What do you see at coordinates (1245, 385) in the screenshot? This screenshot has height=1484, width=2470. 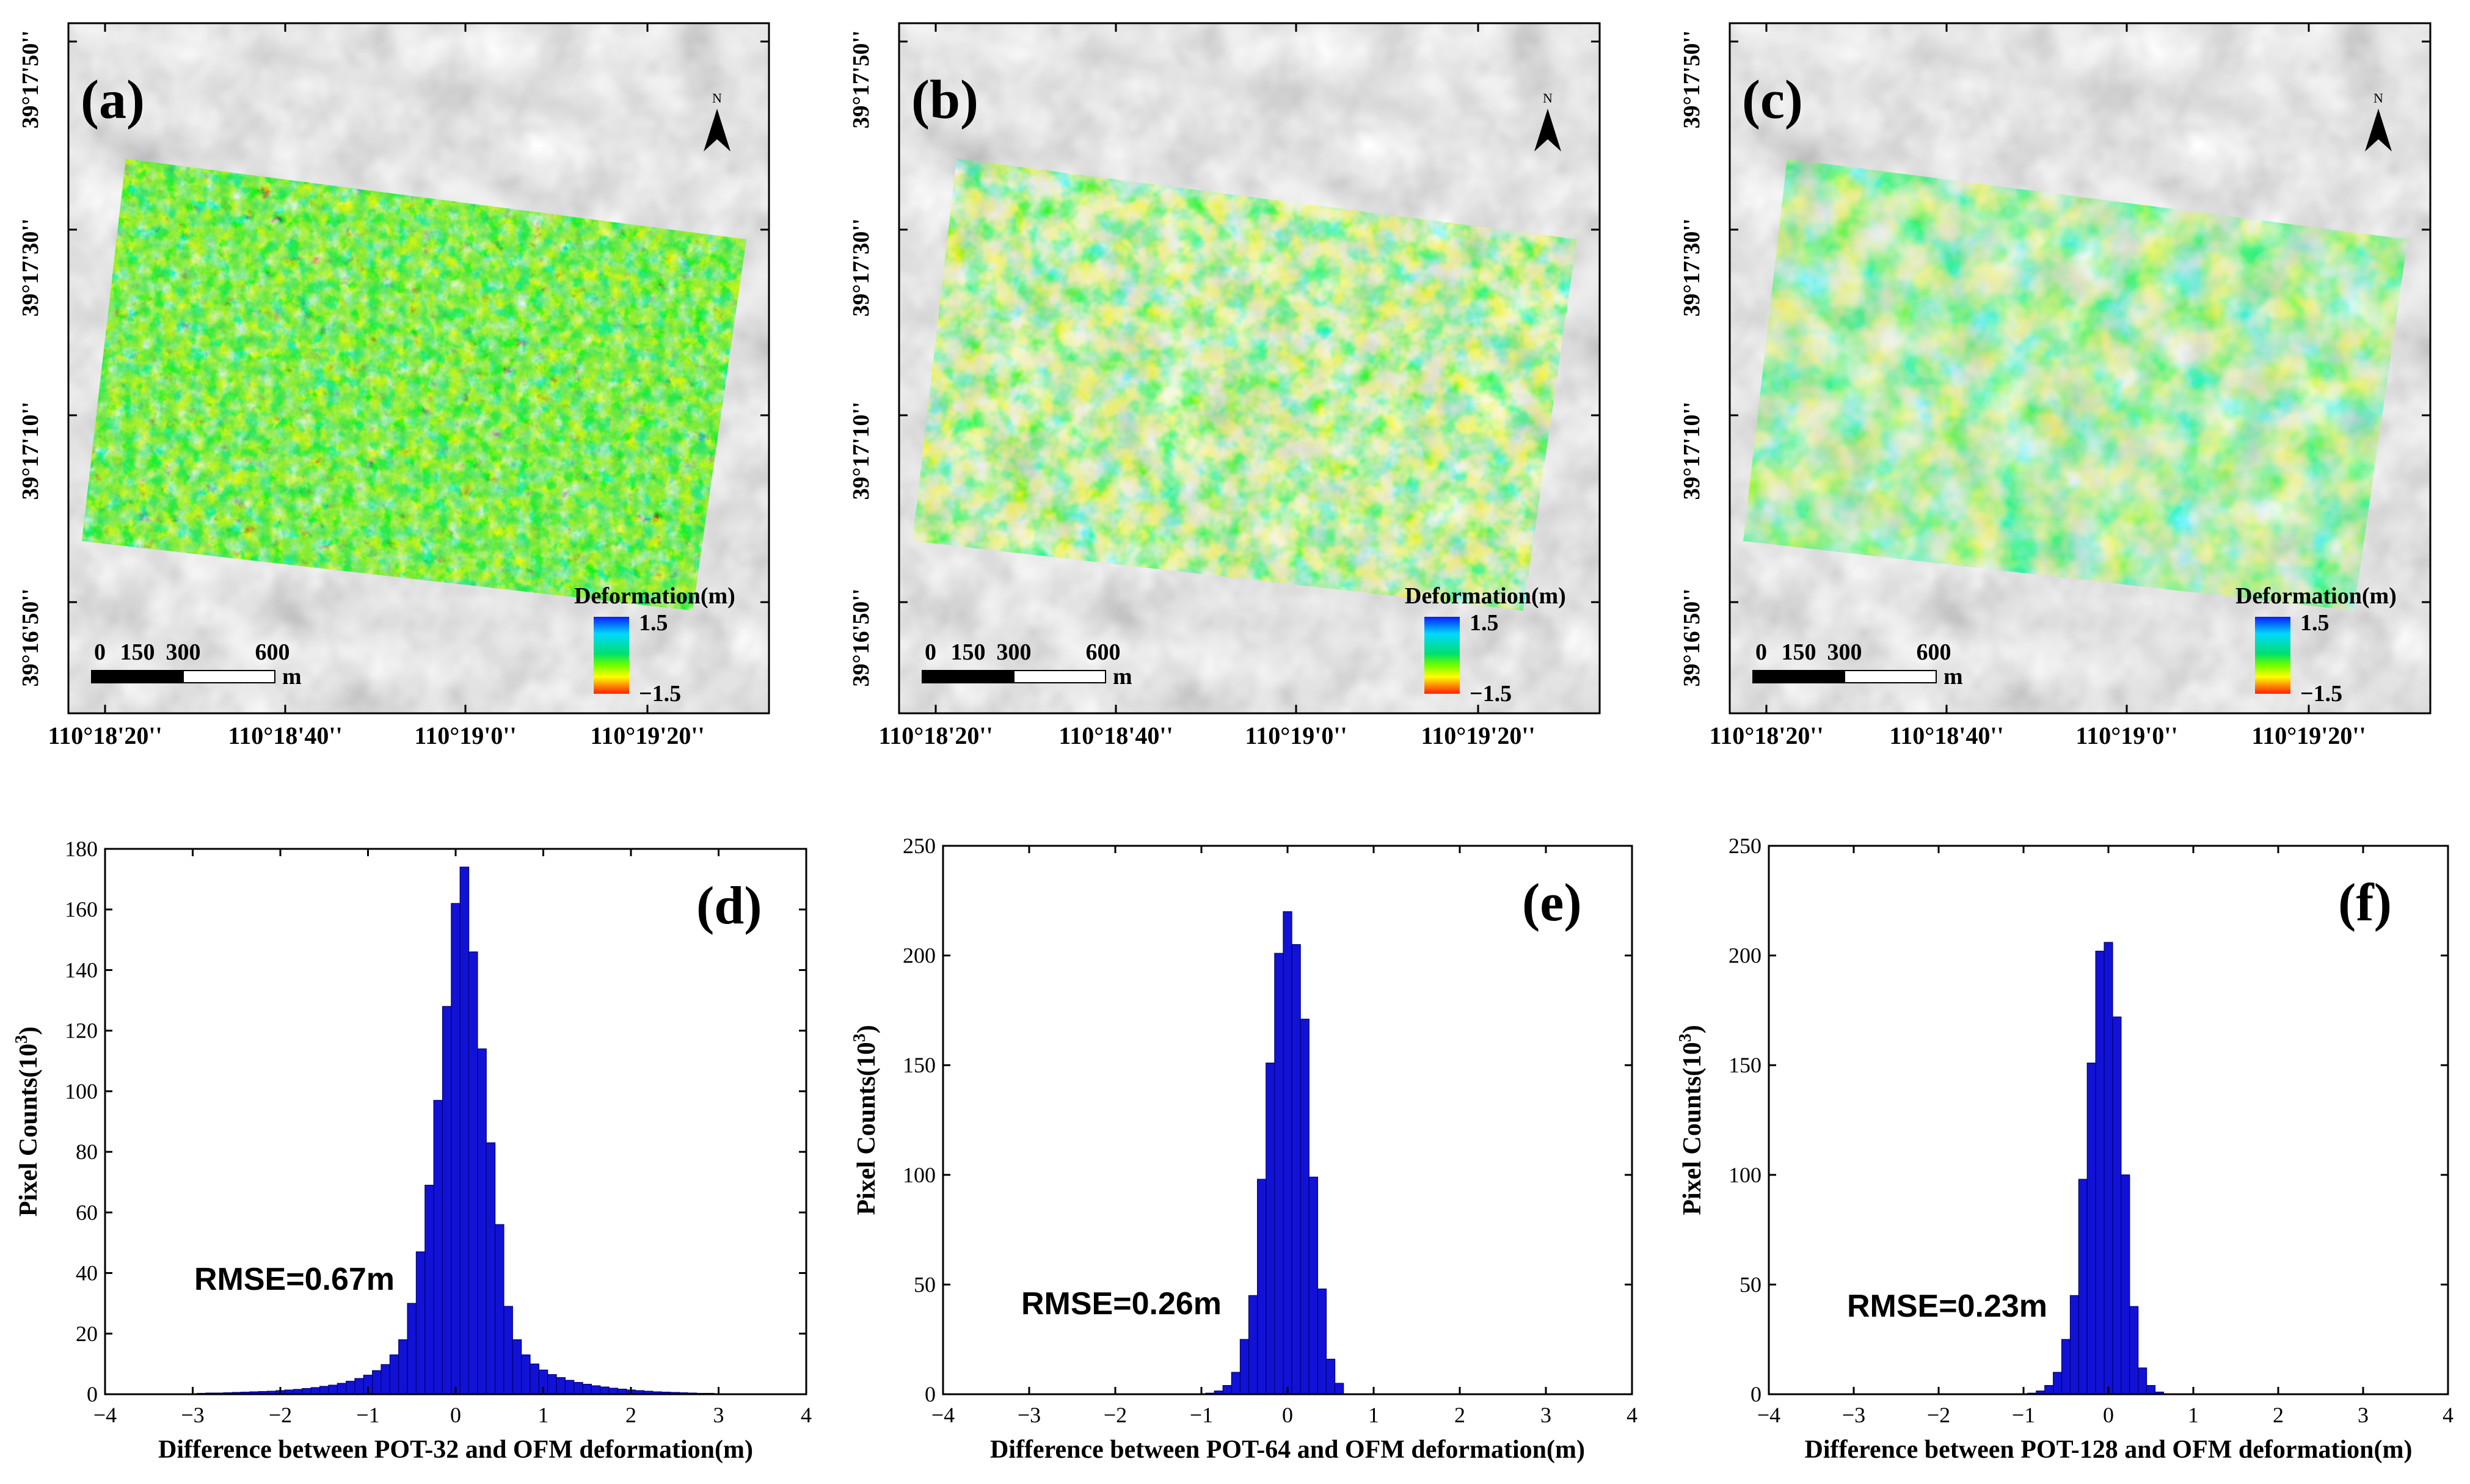 I see `deformation-texture` at bounding box center [1245, 385].